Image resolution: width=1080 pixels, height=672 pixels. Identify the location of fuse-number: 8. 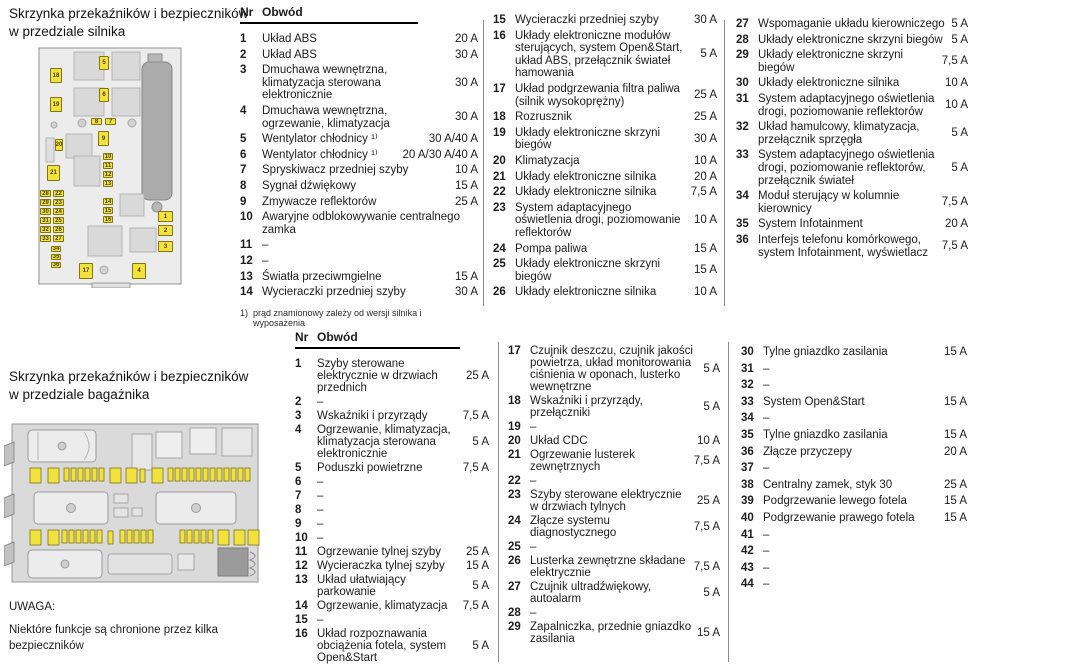
(243, 185).